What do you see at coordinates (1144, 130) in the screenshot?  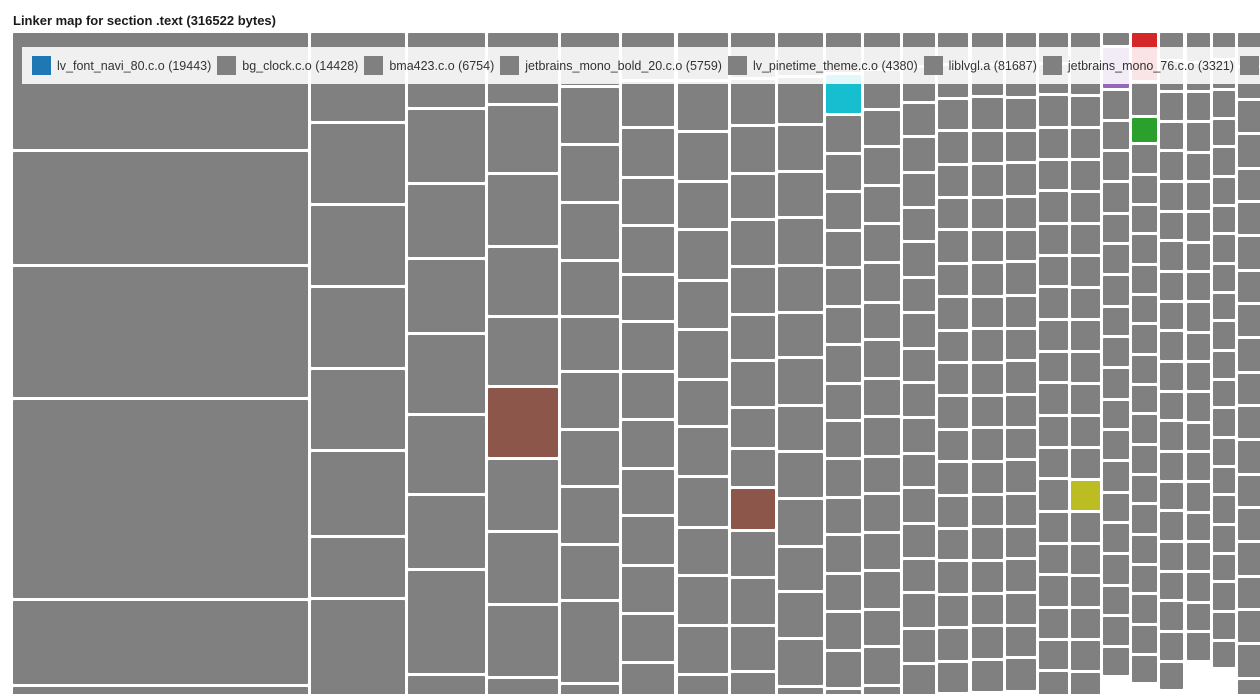 I see `treemap-cell-highlight` at bounding box center [1144, 130].